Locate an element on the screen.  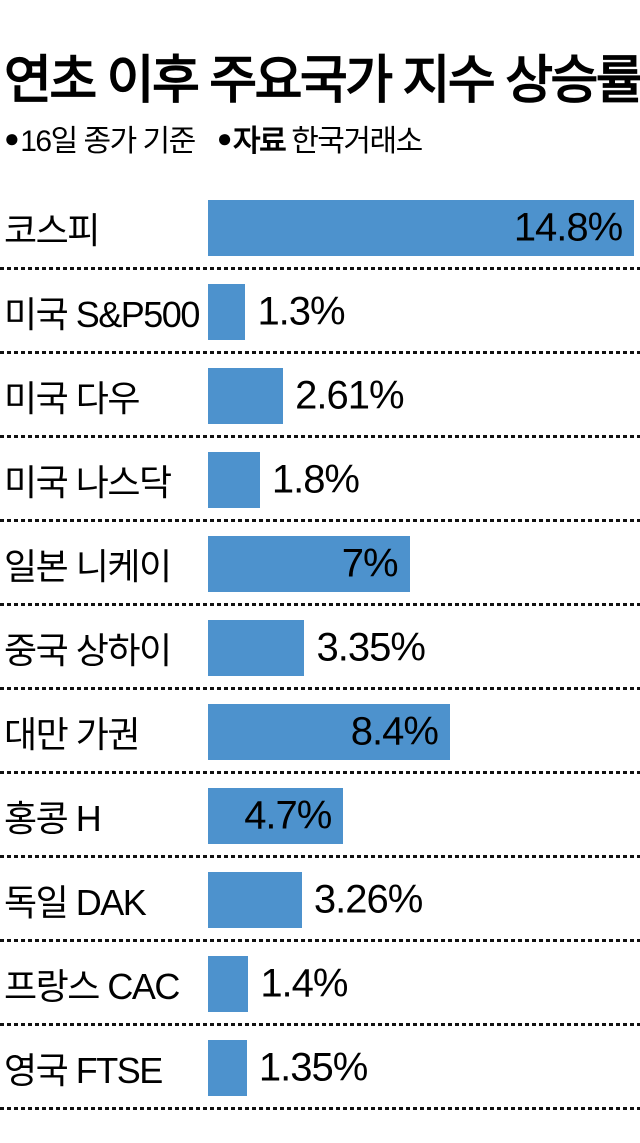
chart-row: 대만 가권 8.4% is located at coordinates (320, 732).